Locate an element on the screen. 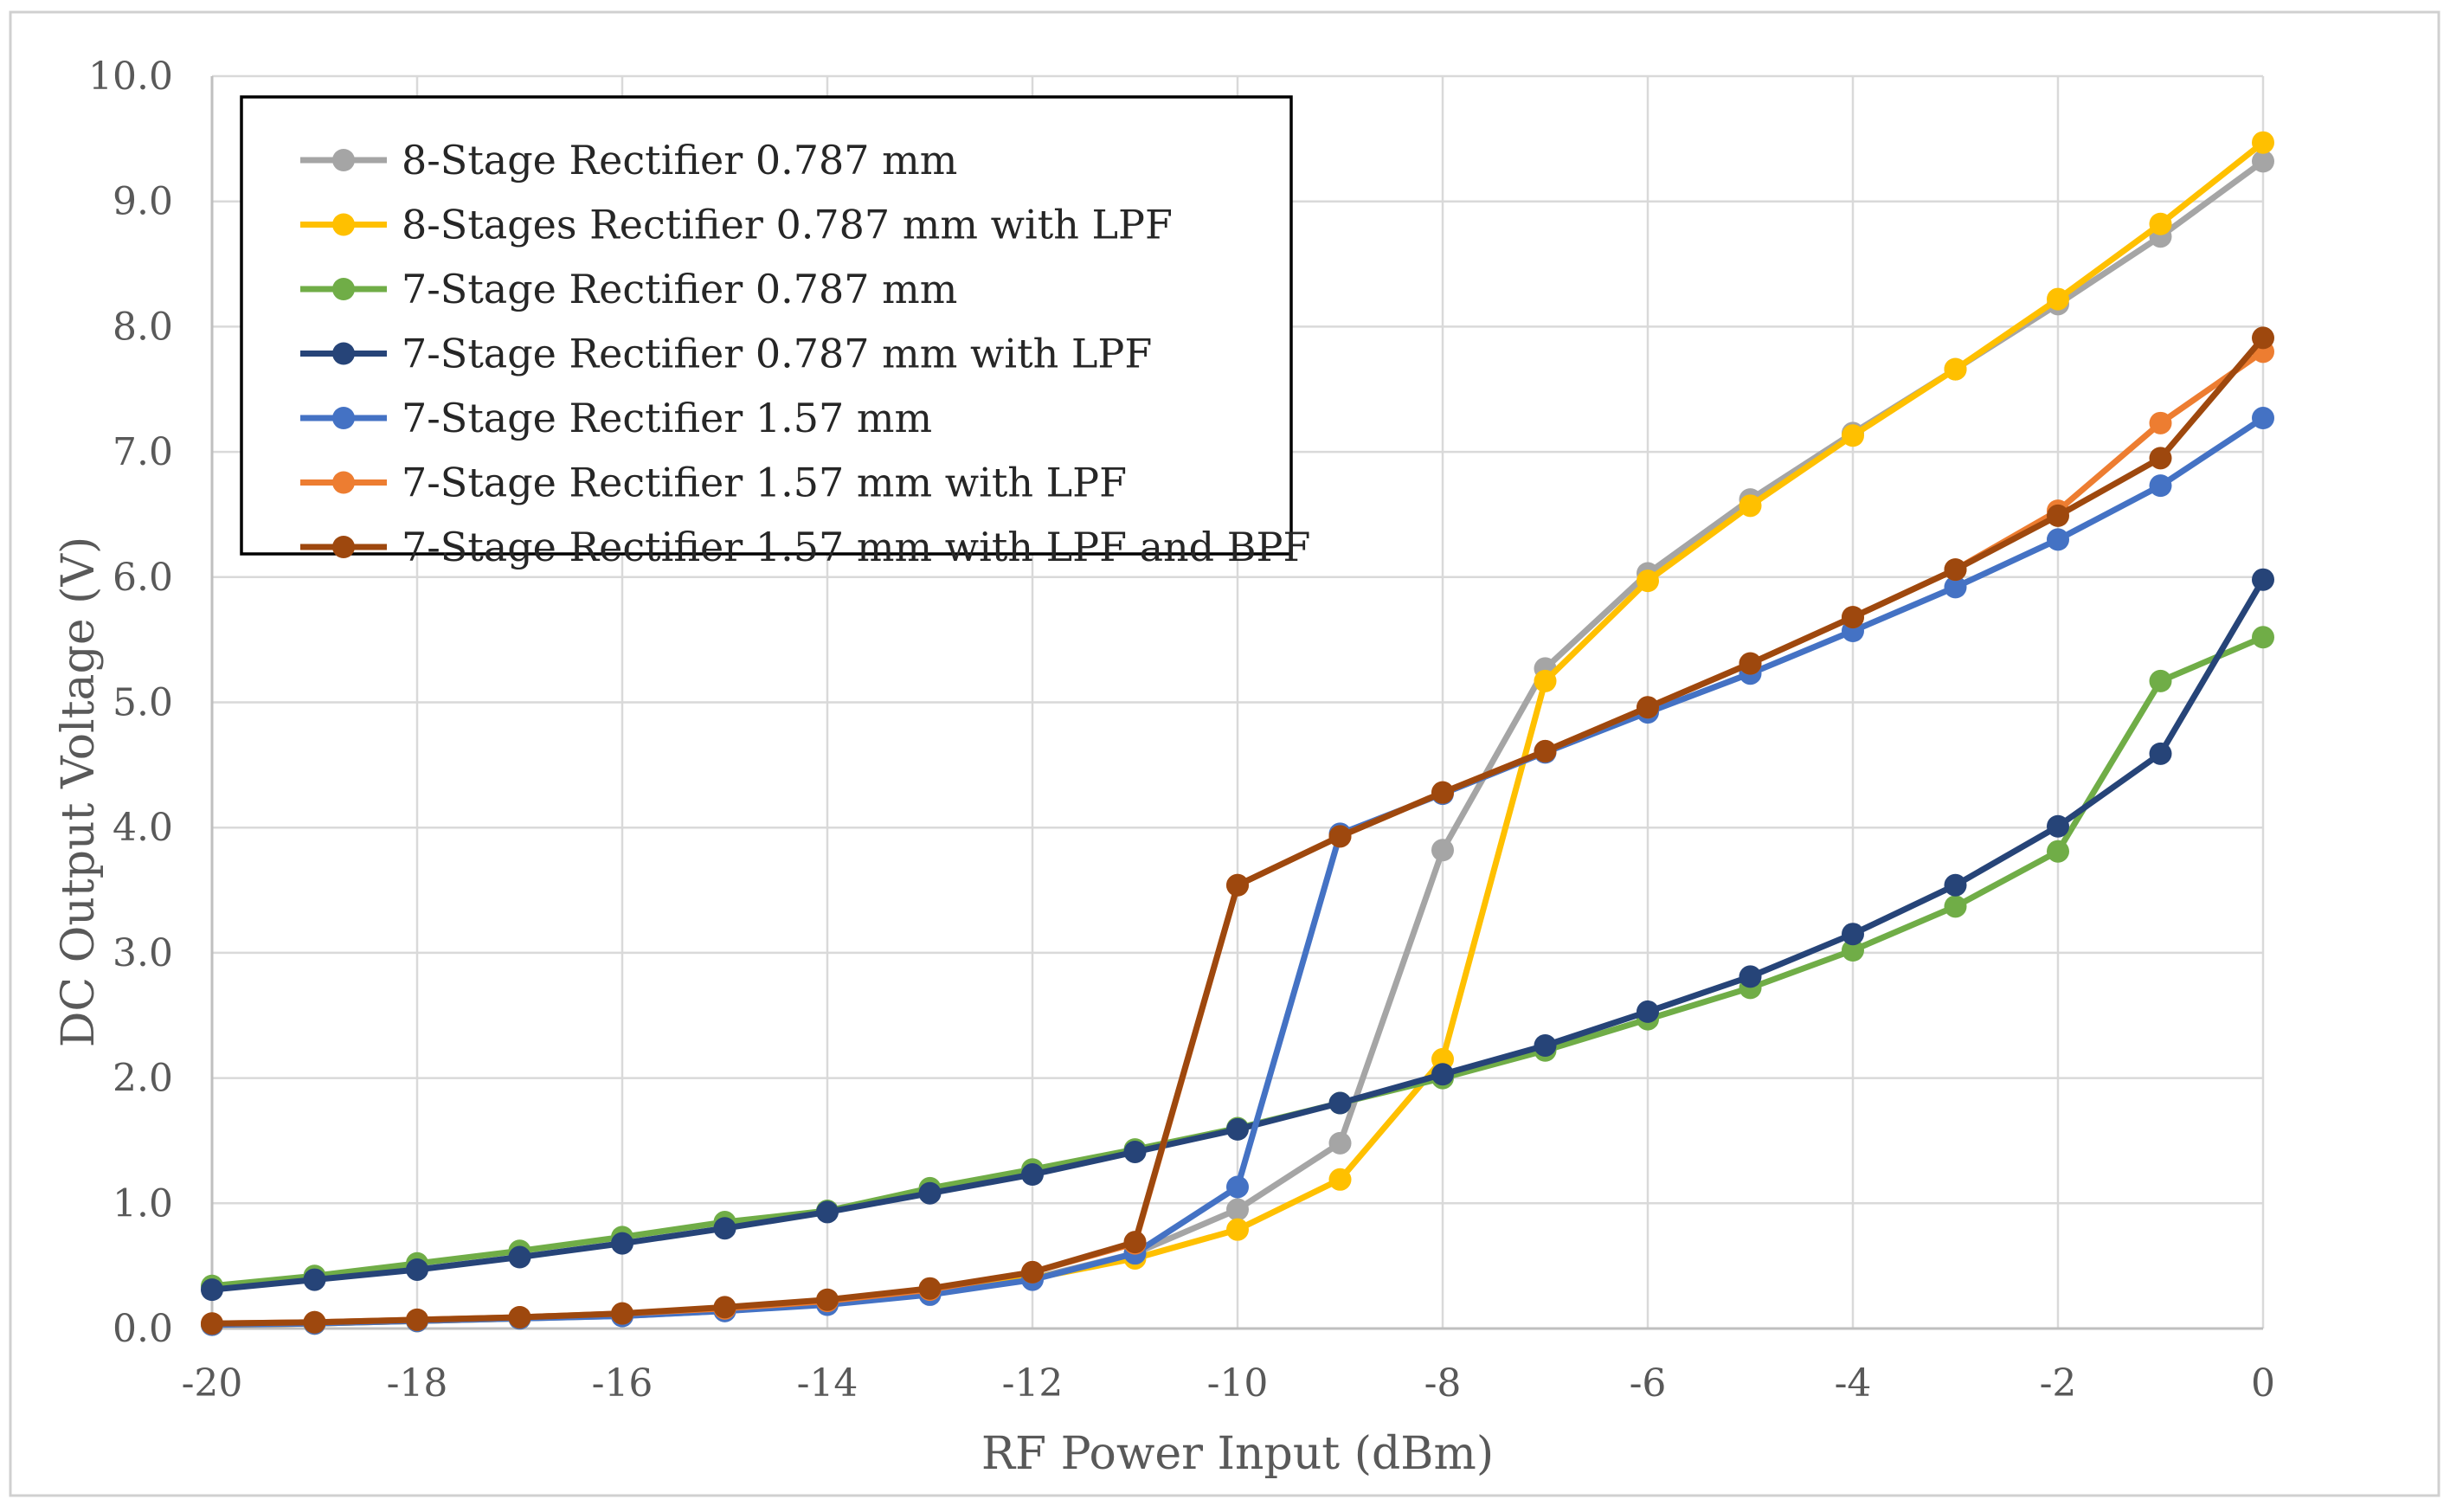 The width and height of the screenshot is (2450, 1512). x-tick-label: -10 is located at coordinates (1238, 1383).